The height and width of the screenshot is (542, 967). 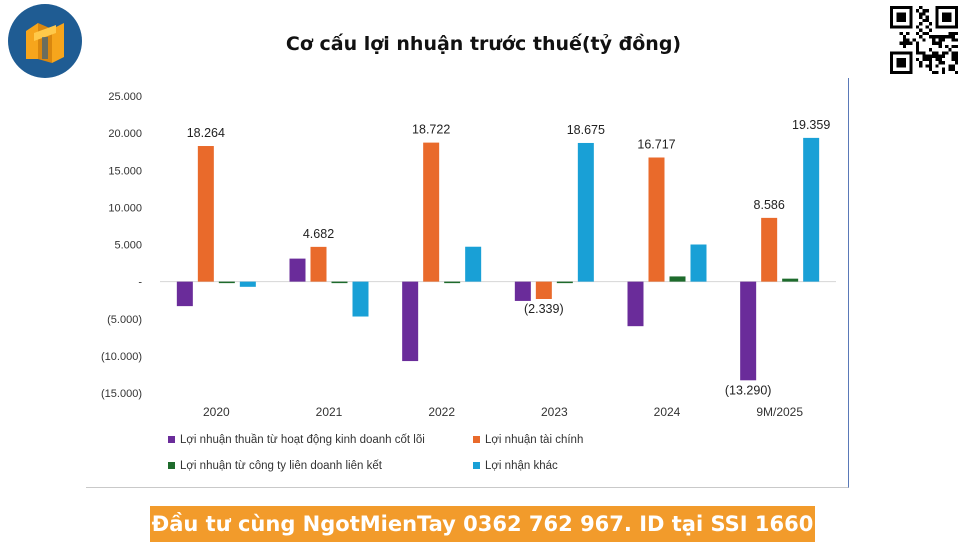 I want to click on data-label: 16.717, so click(x=656, y=145).